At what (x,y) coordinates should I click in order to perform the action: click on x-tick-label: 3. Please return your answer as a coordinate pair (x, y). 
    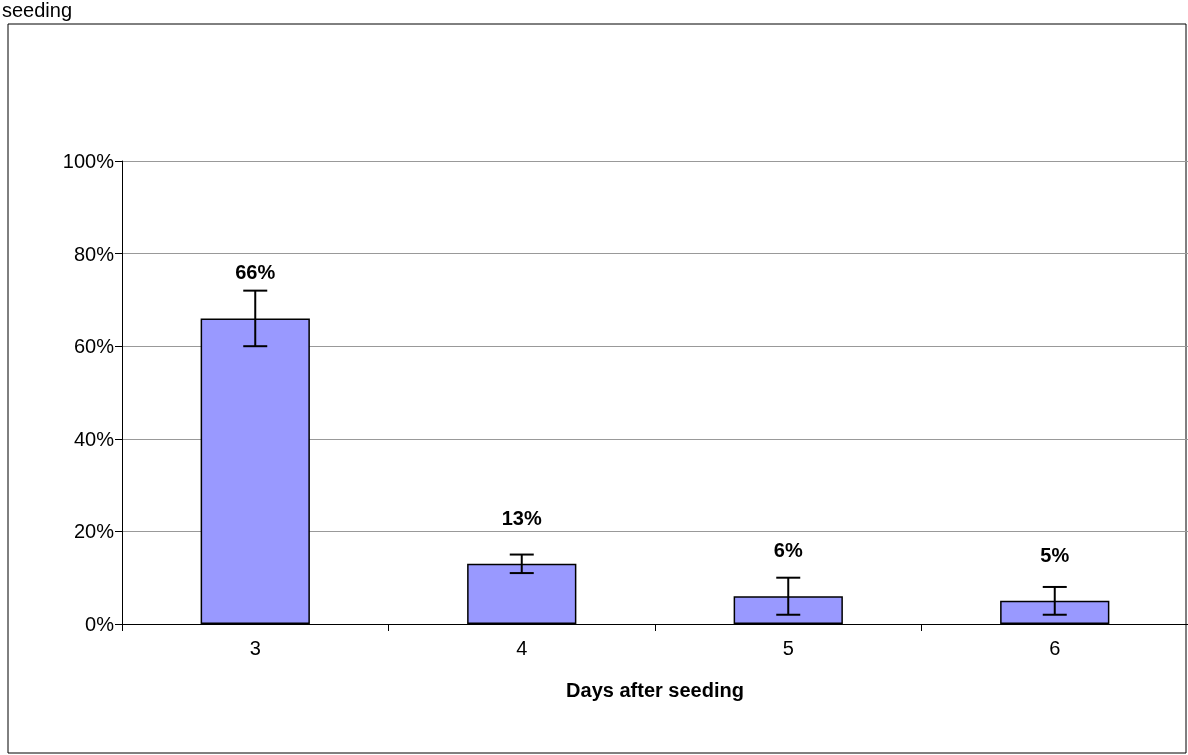
    Looking at the image, I should click on (255, 648).